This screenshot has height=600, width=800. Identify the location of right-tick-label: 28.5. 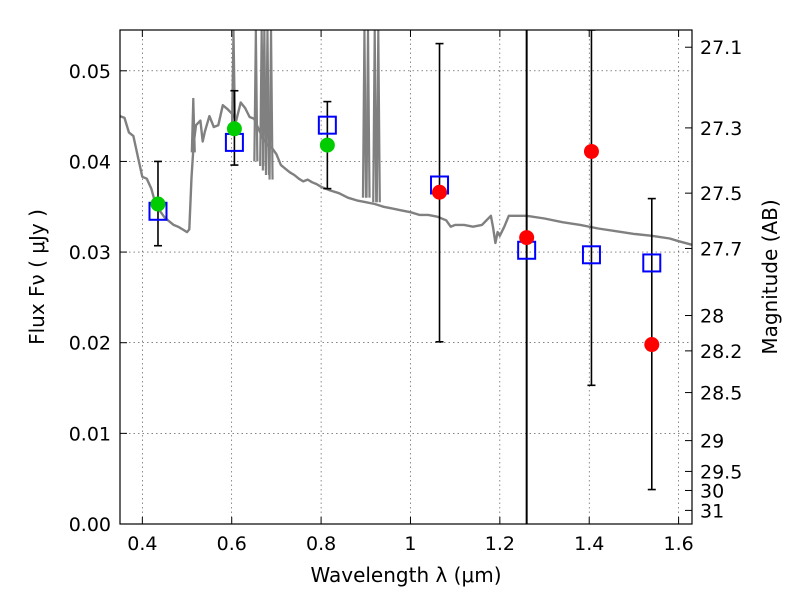
(721, 394).